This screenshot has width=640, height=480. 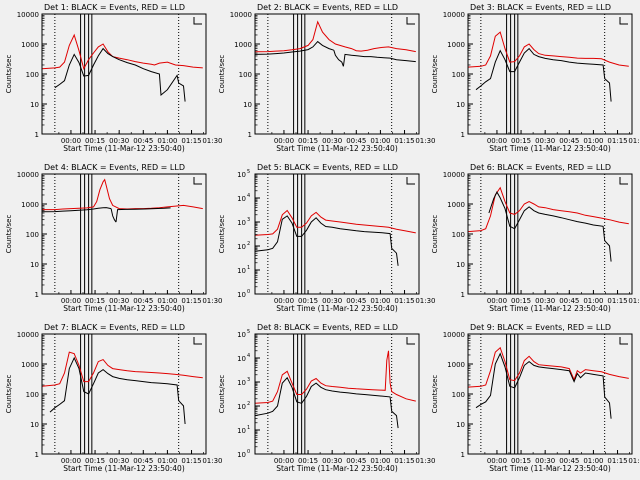 What do you see at coordinates (327, 7) in the screenshot?
I see `panel-title: Det 2: BLACK = Events, RED = LLD` at bounding box center [327, 7].